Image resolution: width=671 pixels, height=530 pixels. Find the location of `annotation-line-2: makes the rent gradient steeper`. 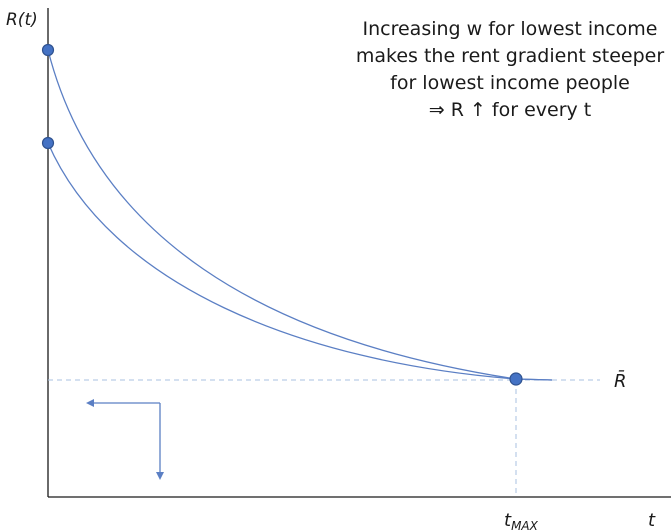

annotation-line-2: makes the rent gradient steeper is located at coordinates (510, 56).